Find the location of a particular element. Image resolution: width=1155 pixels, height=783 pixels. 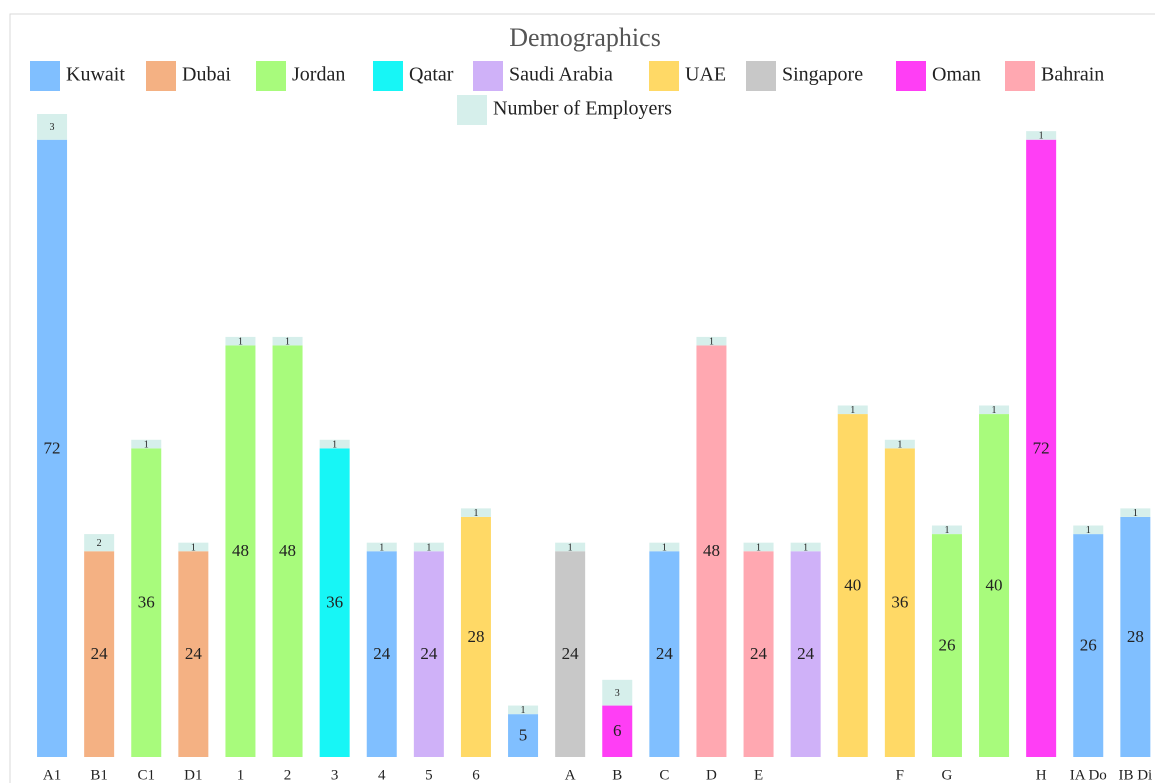

x-tick-label: 5 is located at coordinates (429, 775).